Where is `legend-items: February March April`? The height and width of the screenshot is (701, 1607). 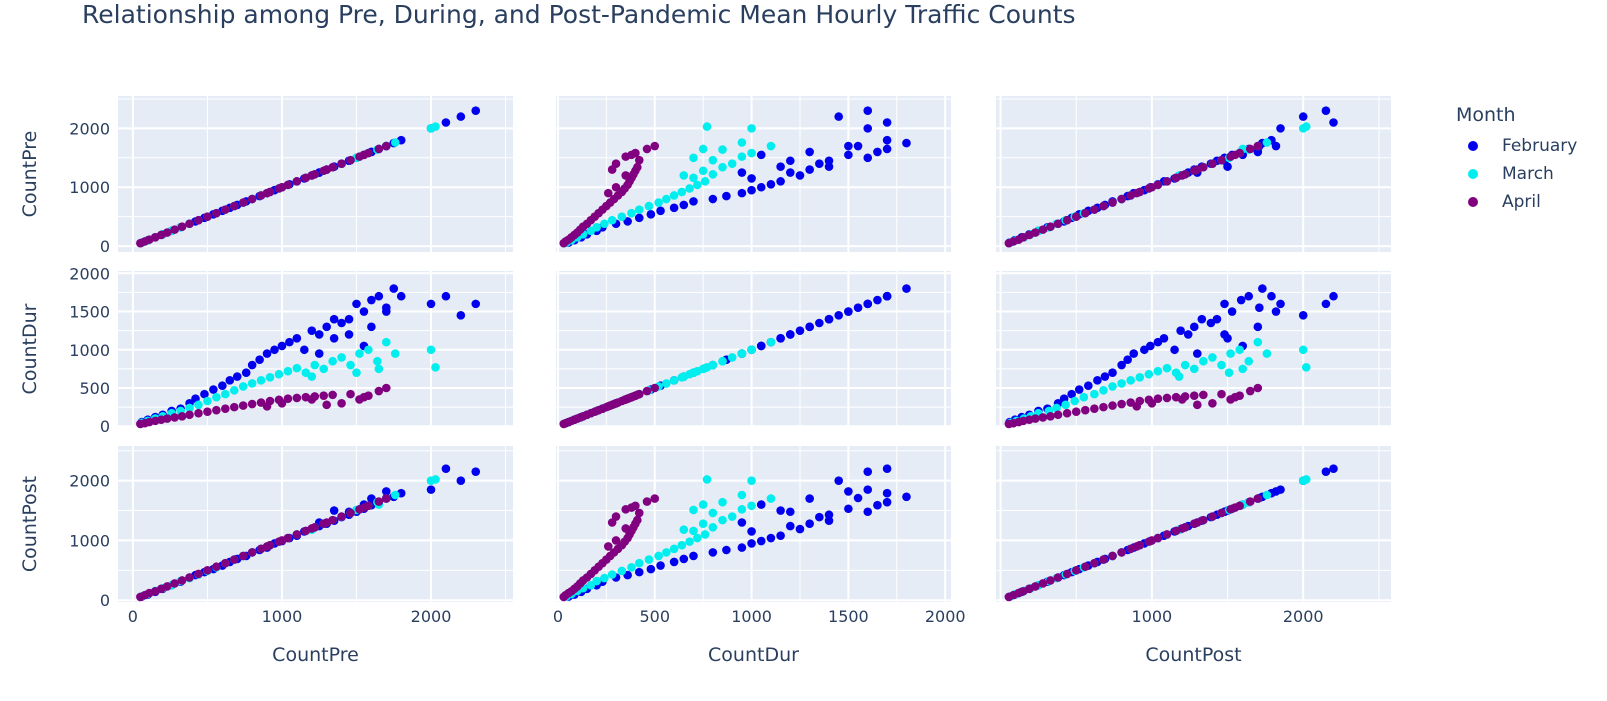
legend-items: February March April is located at coordinates (1516, 174).